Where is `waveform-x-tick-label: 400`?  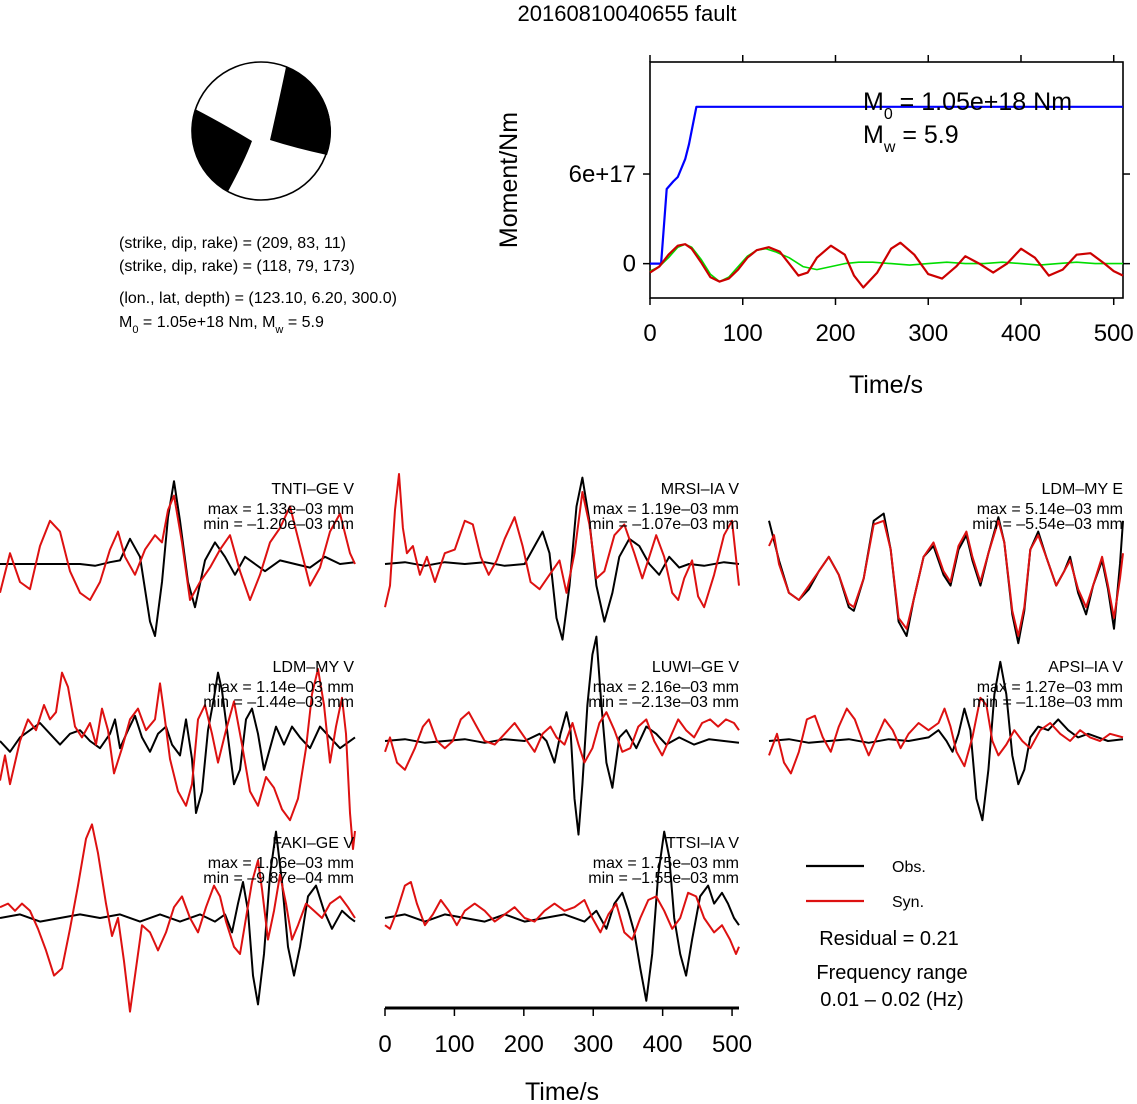 waveform-x-tick-label: 400 is located at coordinates (663, 1044).